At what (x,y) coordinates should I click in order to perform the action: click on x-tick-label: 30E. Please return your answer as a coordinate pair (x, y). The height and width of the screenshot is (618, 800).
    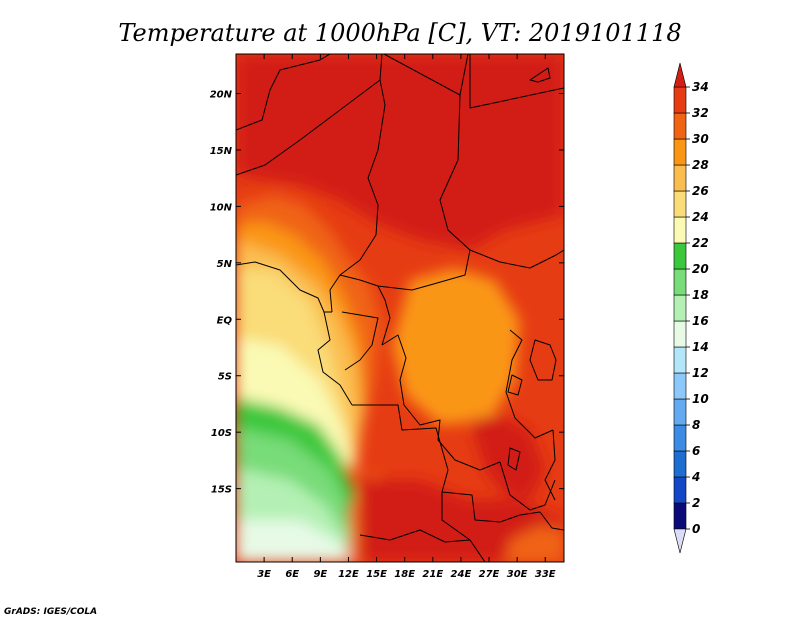
    Looking at the image, I should click on (517, 574).